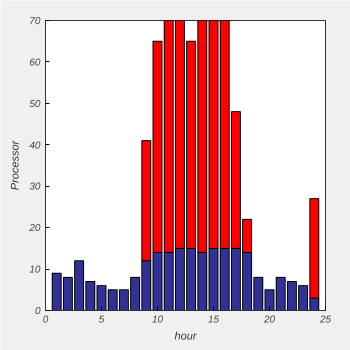 The height and width of the screenshot is (350, 350). What do you see at coordinates (35, 62) in the screenshot?
I see `y-tick-label: 60` at bounding box center [35, 62].